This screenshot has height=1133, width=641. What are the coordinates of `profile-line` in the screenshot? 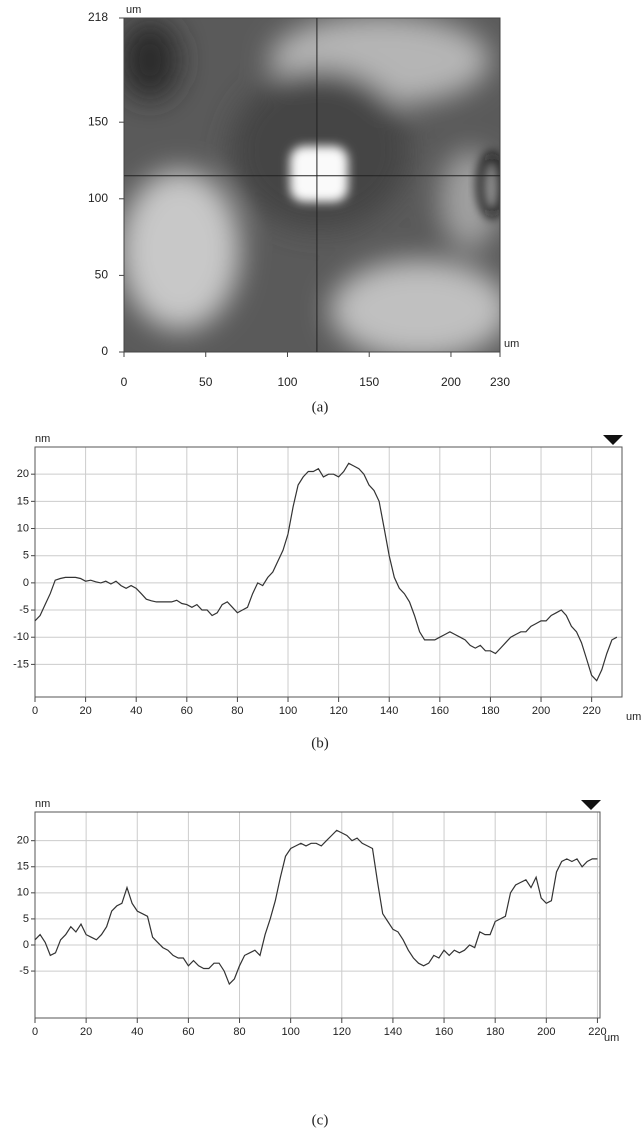 It's located at (316, 907).